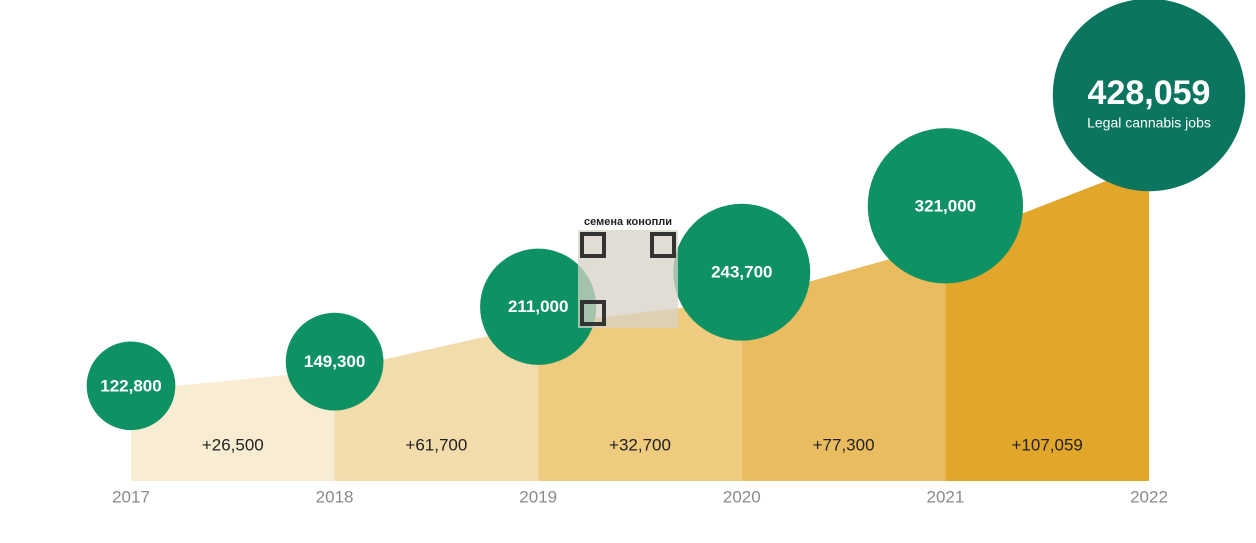 This screenshot has height=543, width=1256. Describe the element at coordinates (1149, 123) in the screenshot. I see `bubble-caption: Legal cannabis jobs` at that location.